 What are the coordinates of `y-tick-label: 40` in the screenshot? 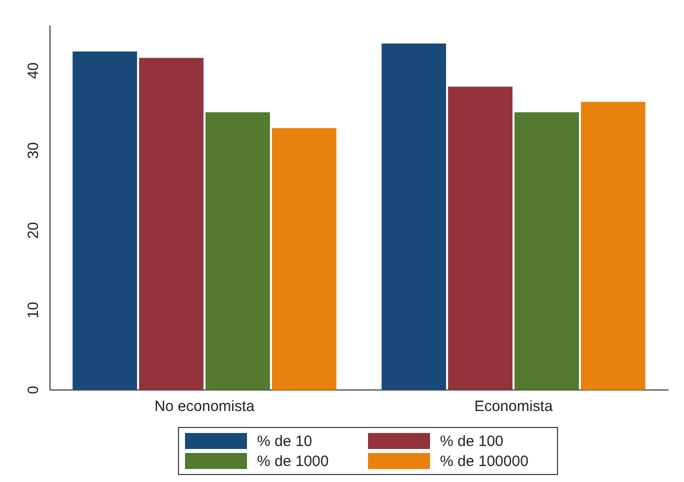 It's located at (33, 71).